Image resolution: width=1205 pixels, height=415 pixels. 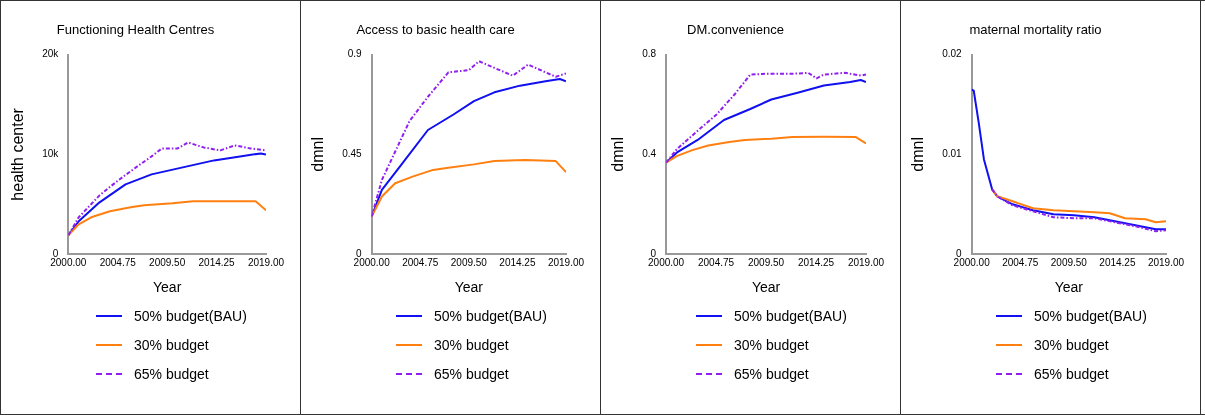 What do you see at coordinates (51, 54) in the screenshot?
I see `y-tick-label: 20k` at bounding box center [51, 54].